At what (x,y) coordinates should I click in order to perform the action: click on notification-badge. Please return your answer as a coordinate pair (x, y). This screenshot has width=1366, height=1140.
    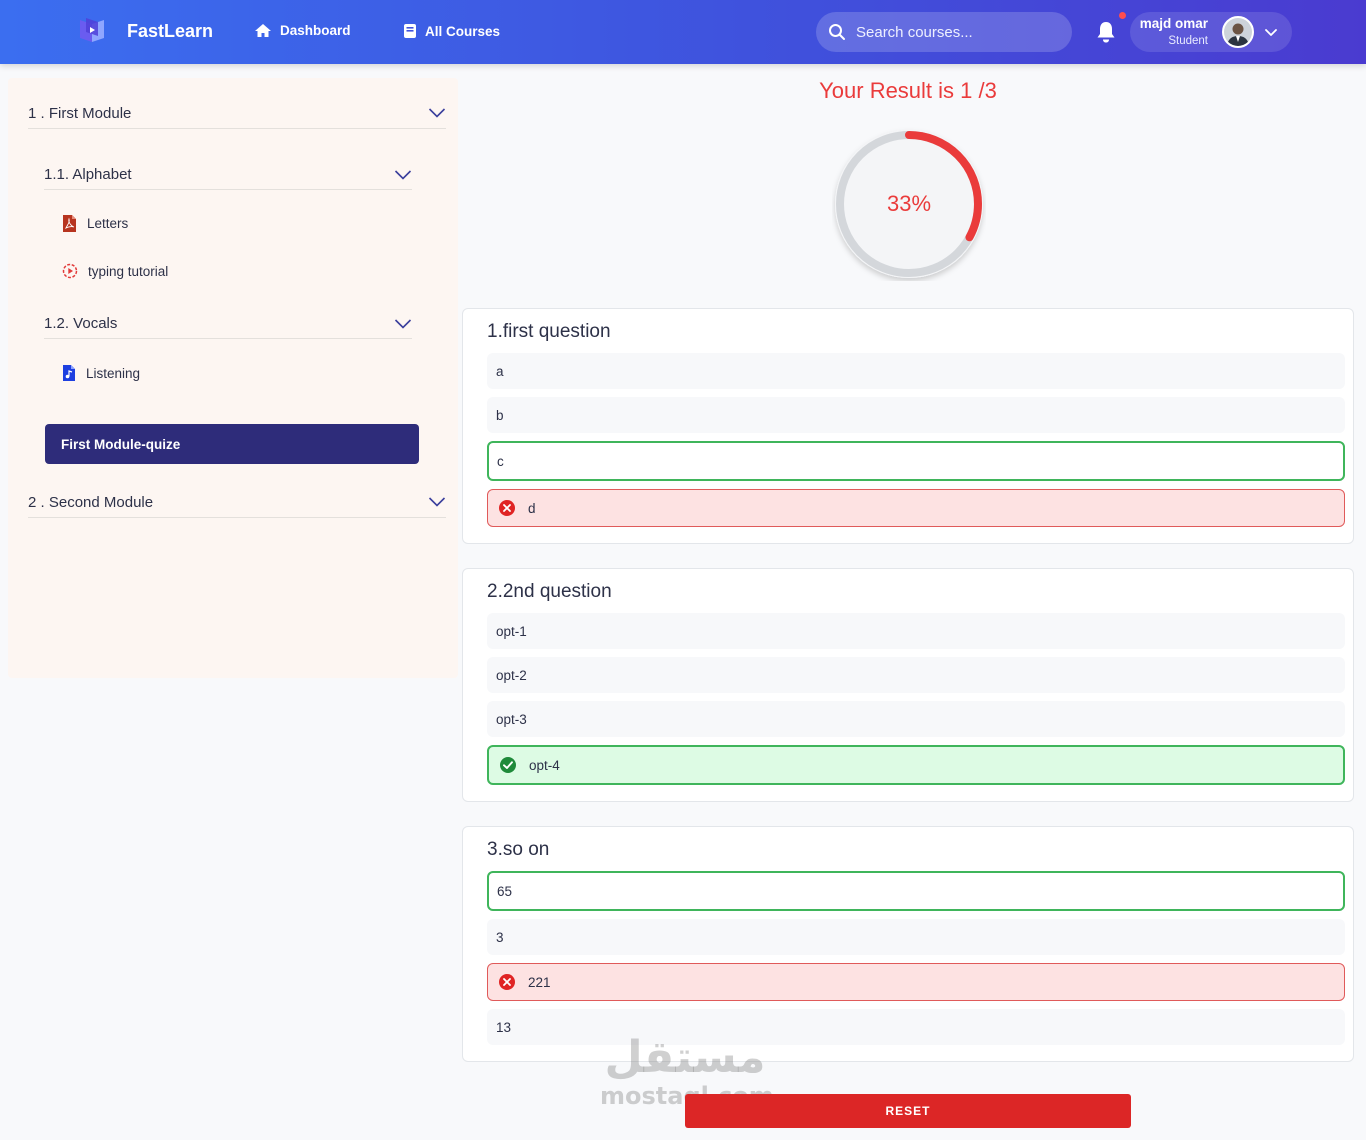
    Looking at the image, I should click on (1122, 15).